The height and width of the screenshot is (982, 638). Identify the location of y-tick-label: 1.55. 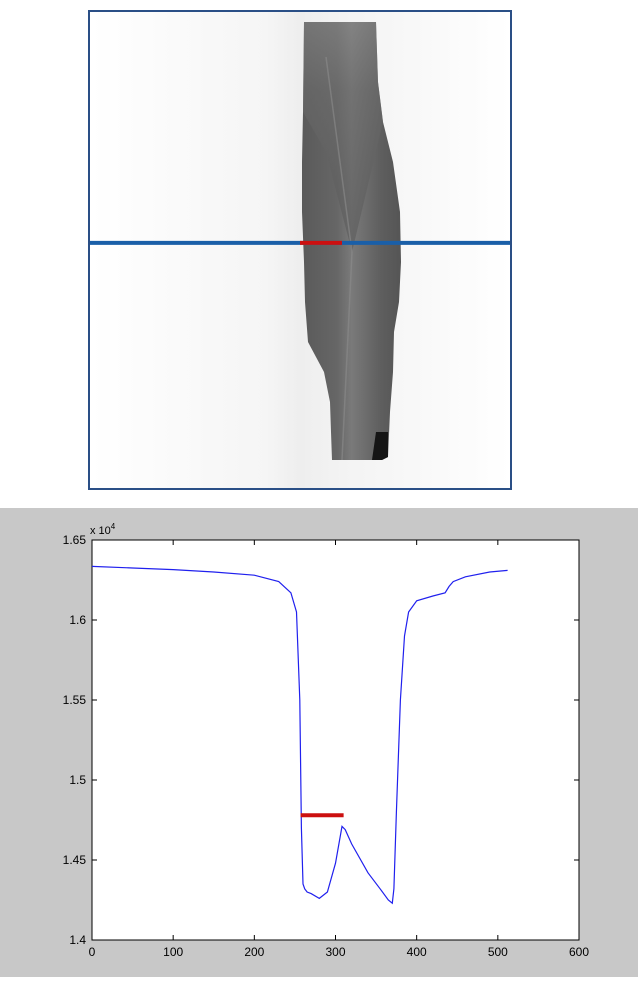
(75, 700).